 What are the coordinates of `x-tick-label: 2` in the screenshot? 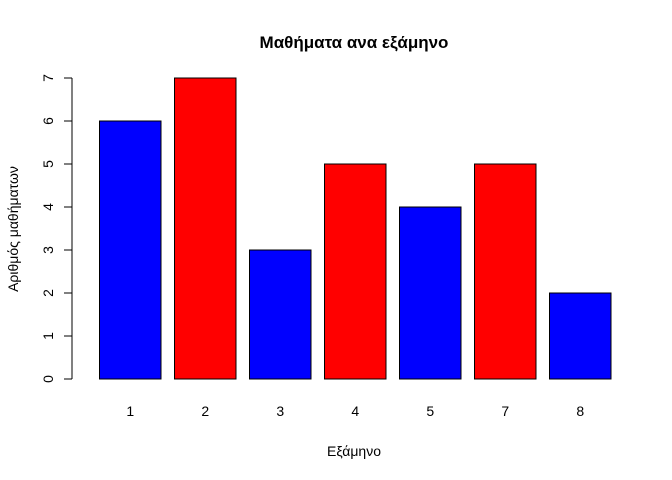 It's located at (205, 411).